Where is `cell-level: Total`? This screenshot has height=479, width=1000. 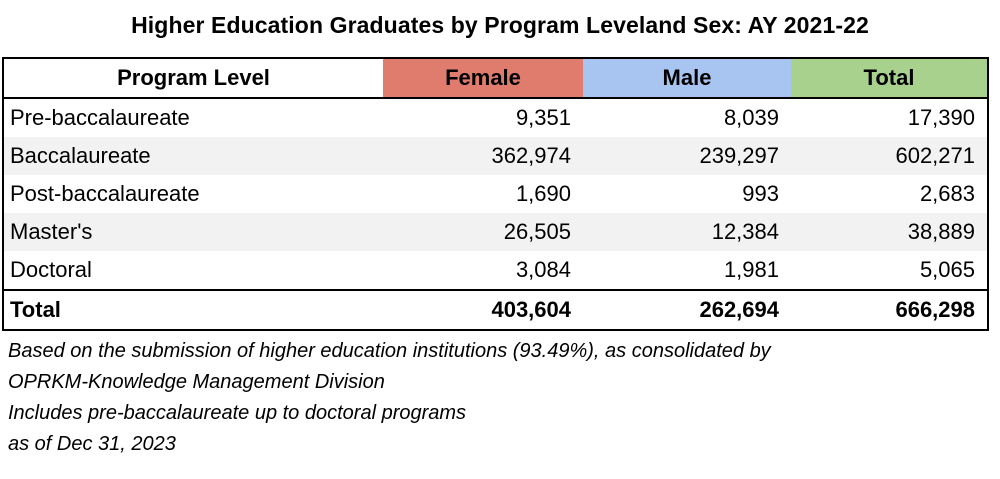 cell-level: Total is located at coordinates (192, 310).